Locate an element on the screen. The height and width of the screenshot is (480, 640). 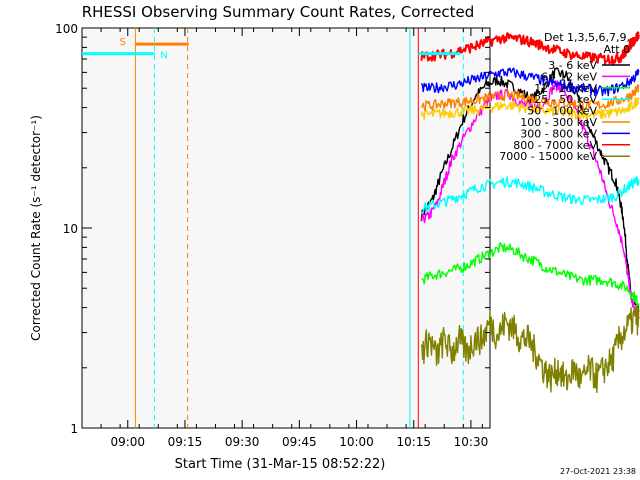
x-axis-label: Start Time (31-Mar-15 08:52:22) is located at coordinates (280, 464).